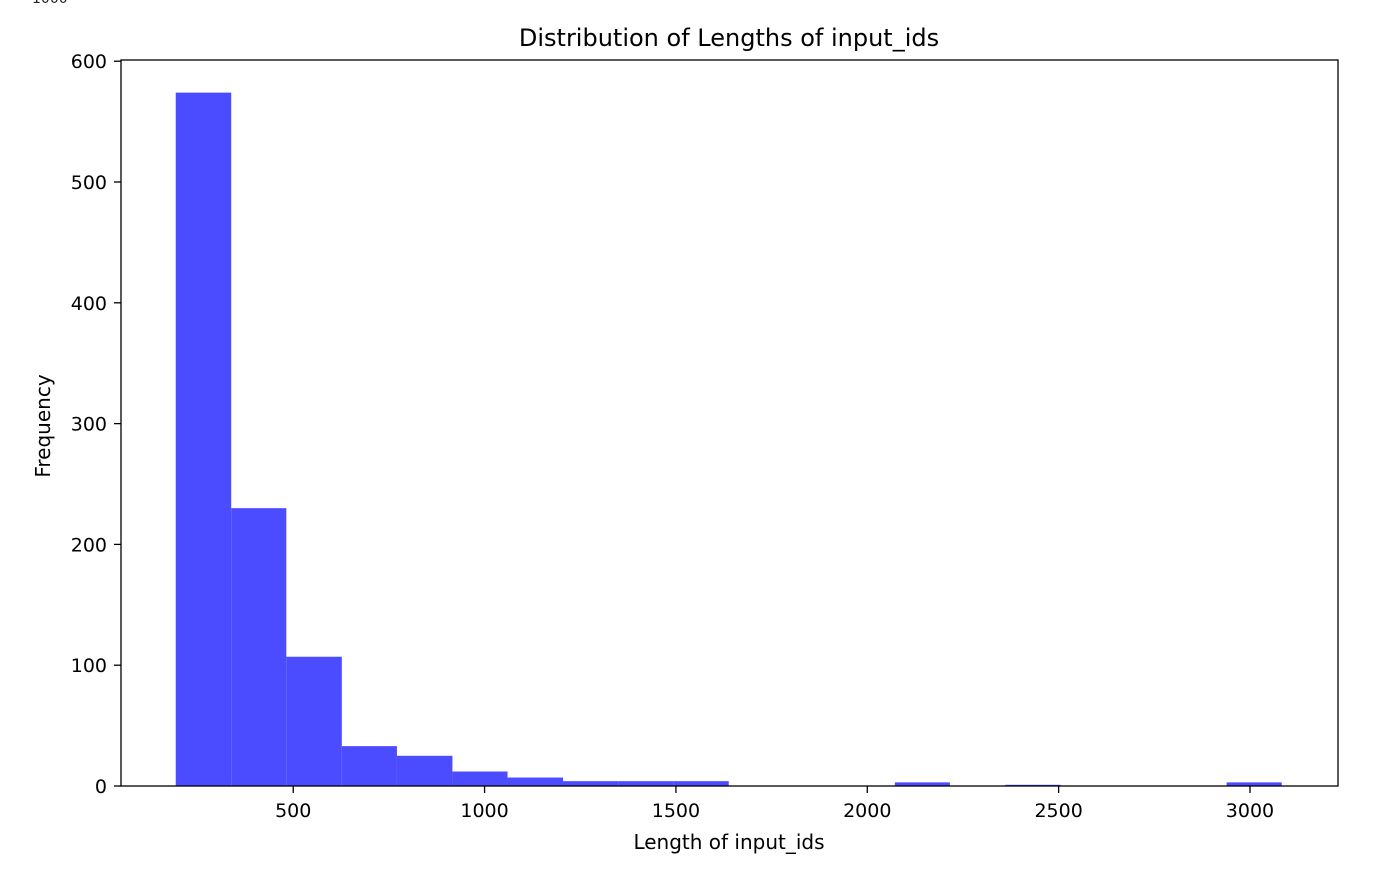 The width and height of the screenshot is (1400, 880). Describe the element at coordinates (676, 811) in the screenshot. I see `x-tick-label-1500: 1500` at that location.